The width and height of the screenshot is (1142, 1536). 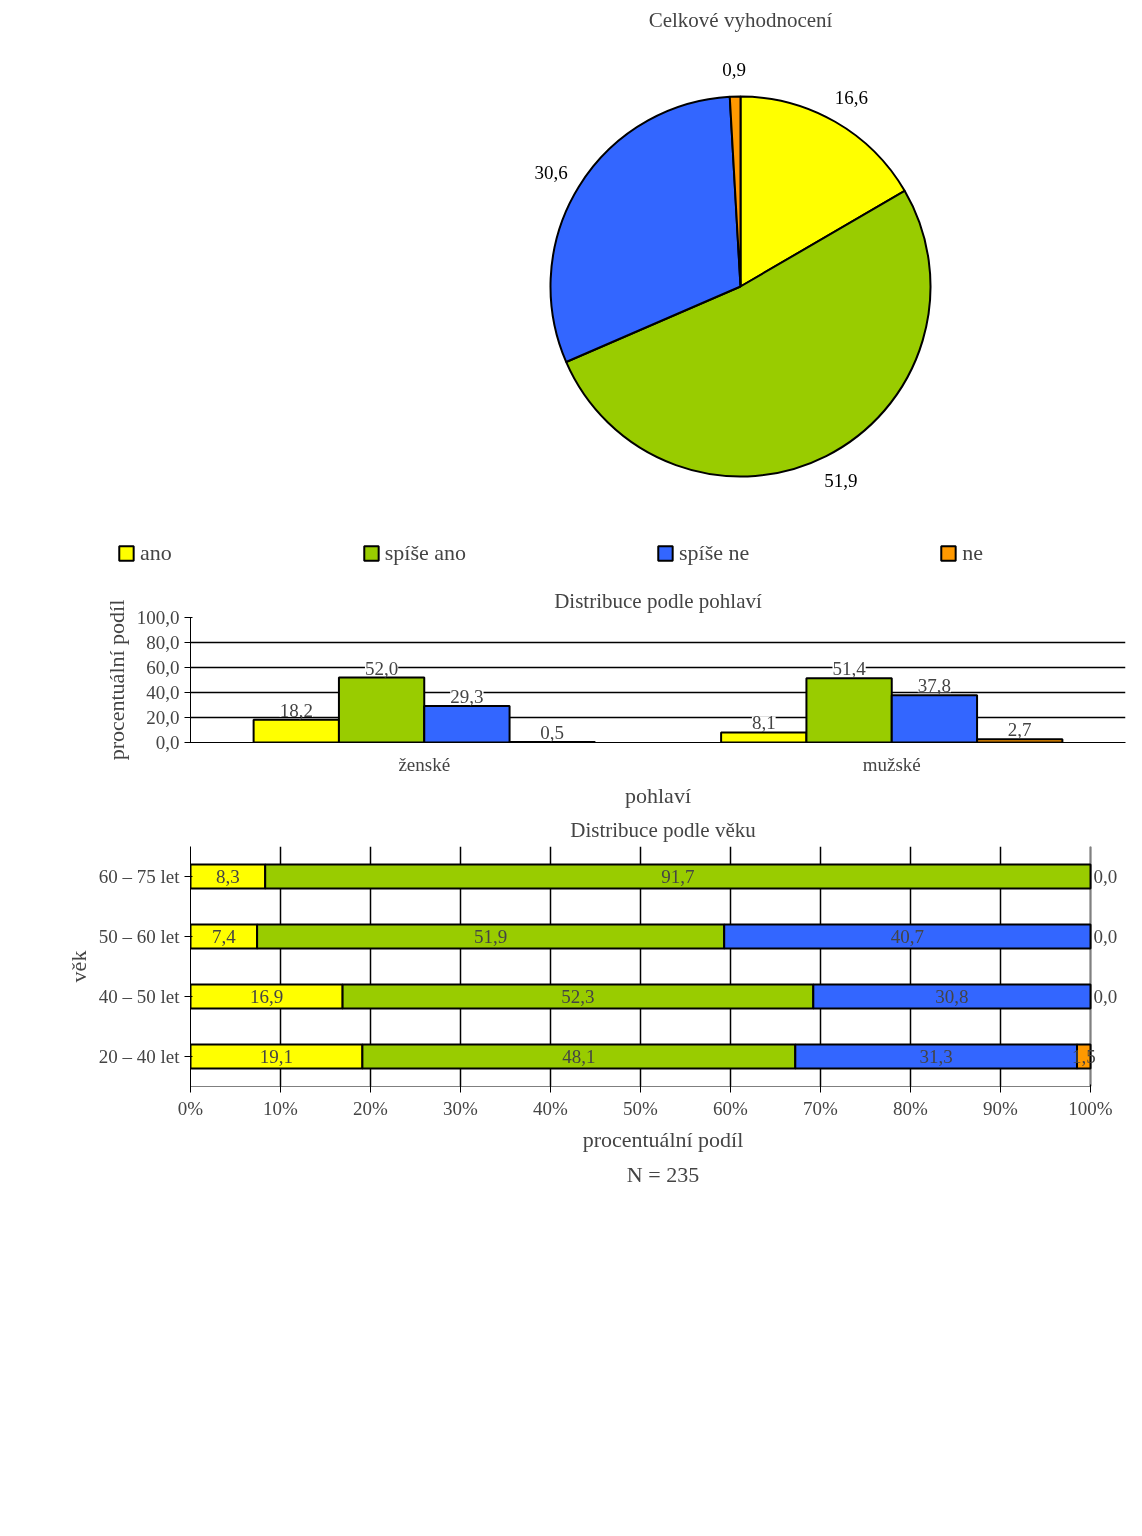 What do you see at coordinates (266, 996) in the screenshot?
I see `data-label: 16,9` at bounding box center [266, 996].